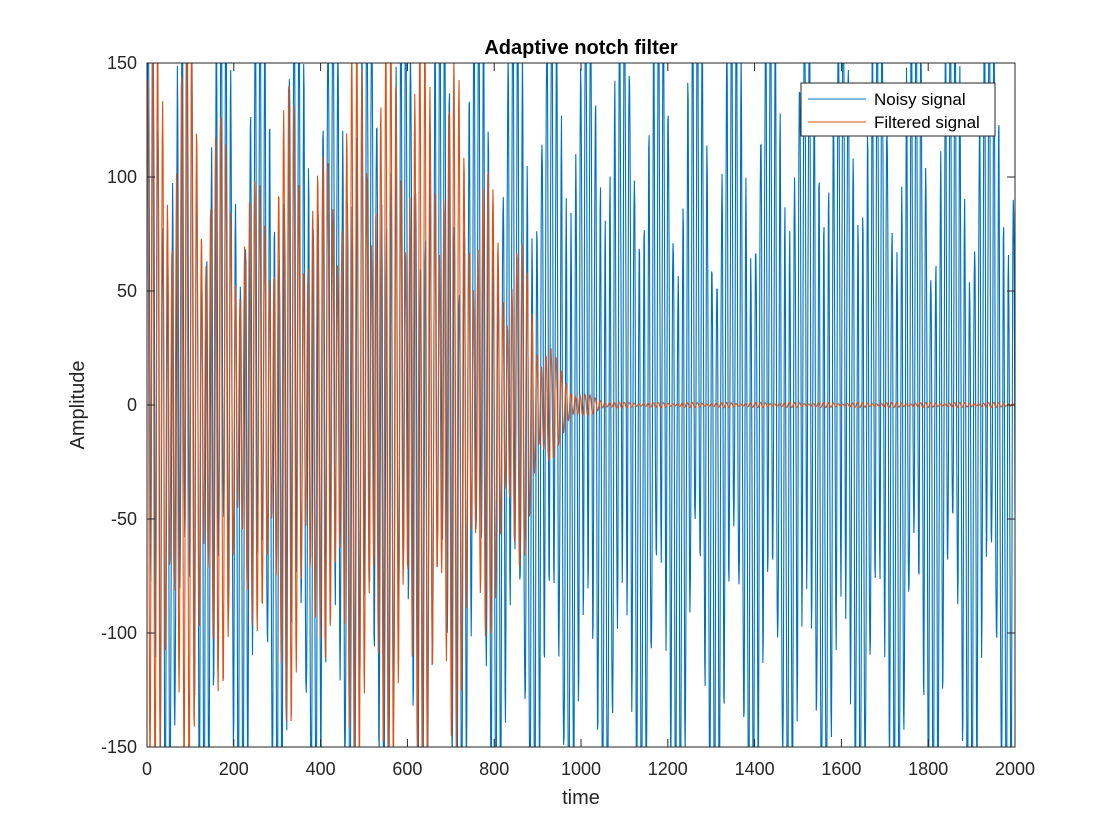 The height and width of the screenshot is (840, 1120). Describe the element at coordinates (581, 769) in the screenshot. I see `x-tick-label: 1000` at that location.